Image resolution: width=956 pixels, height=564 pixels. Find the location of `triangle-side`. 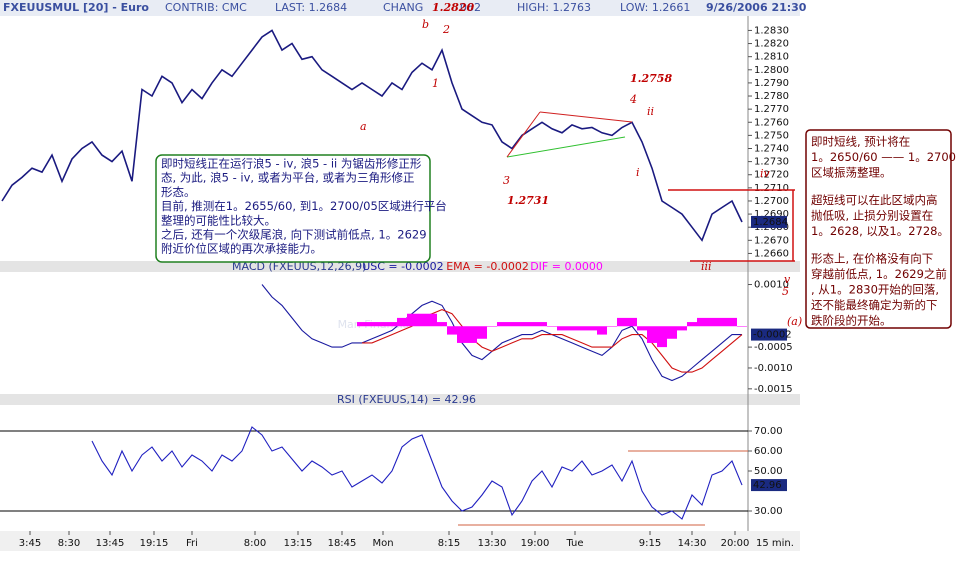

triangle-side is located at coordinates (523, 134).